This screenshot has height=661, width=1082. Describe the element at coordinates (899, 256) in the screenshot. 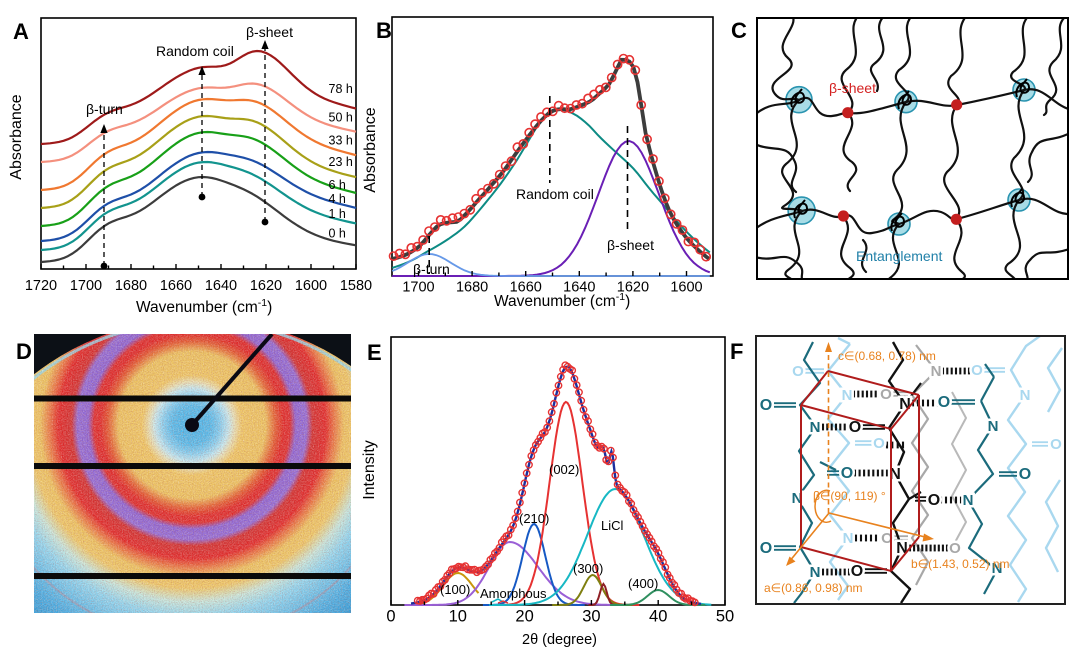

I see `svg-text: Entanglement` at that location.